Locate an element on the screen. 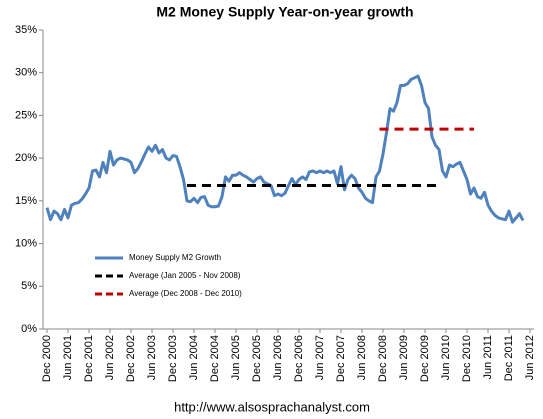 This screenshot has height=419, width=543. y-tick-label: 0% is located at coordinates (29, 329).